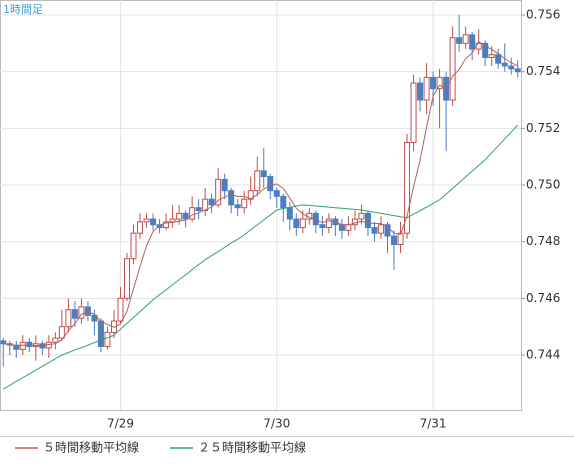 The image size is (574, 466). I want to click on y-tick-label: 0.756, so click(543, 15).